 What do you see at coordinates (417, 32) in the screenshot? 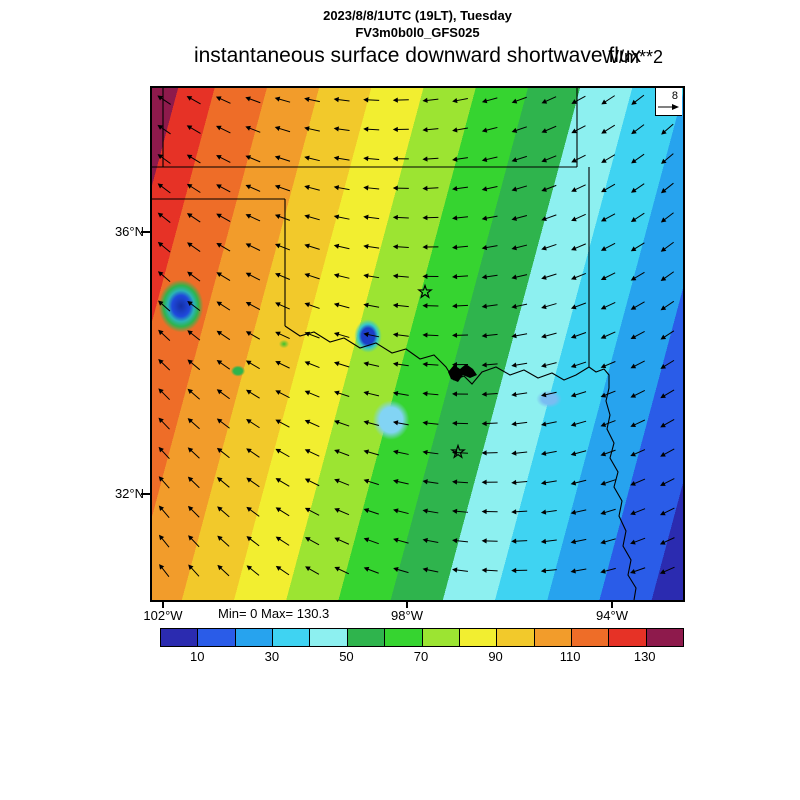
I see `header-model: FV3m0b0l0_GFS025` at bounding box center [417, 32].